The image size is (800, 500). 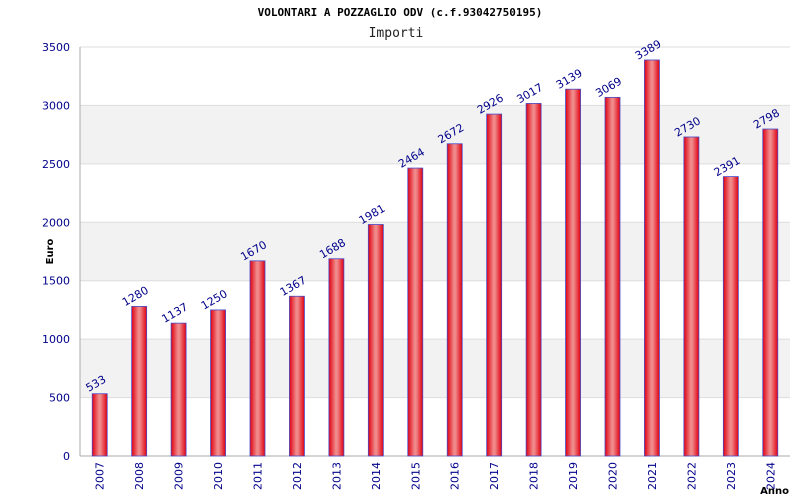 What do you see at coordinates (258, 476) in the screenshot?
I see `x-tick-label-2011: 2011` at bounding box center [258, 476].